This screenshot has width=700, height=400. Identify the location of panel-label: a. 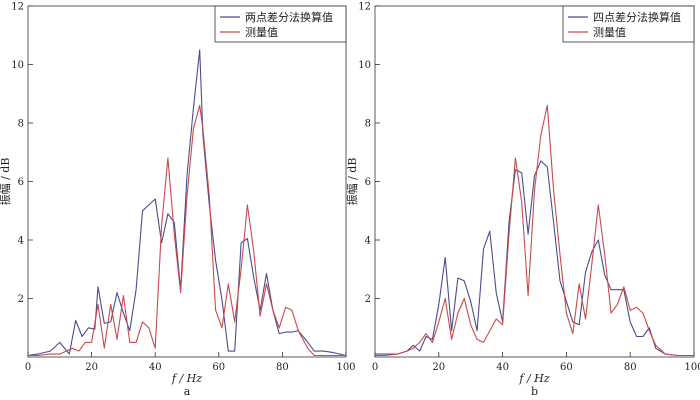
(187, 391).